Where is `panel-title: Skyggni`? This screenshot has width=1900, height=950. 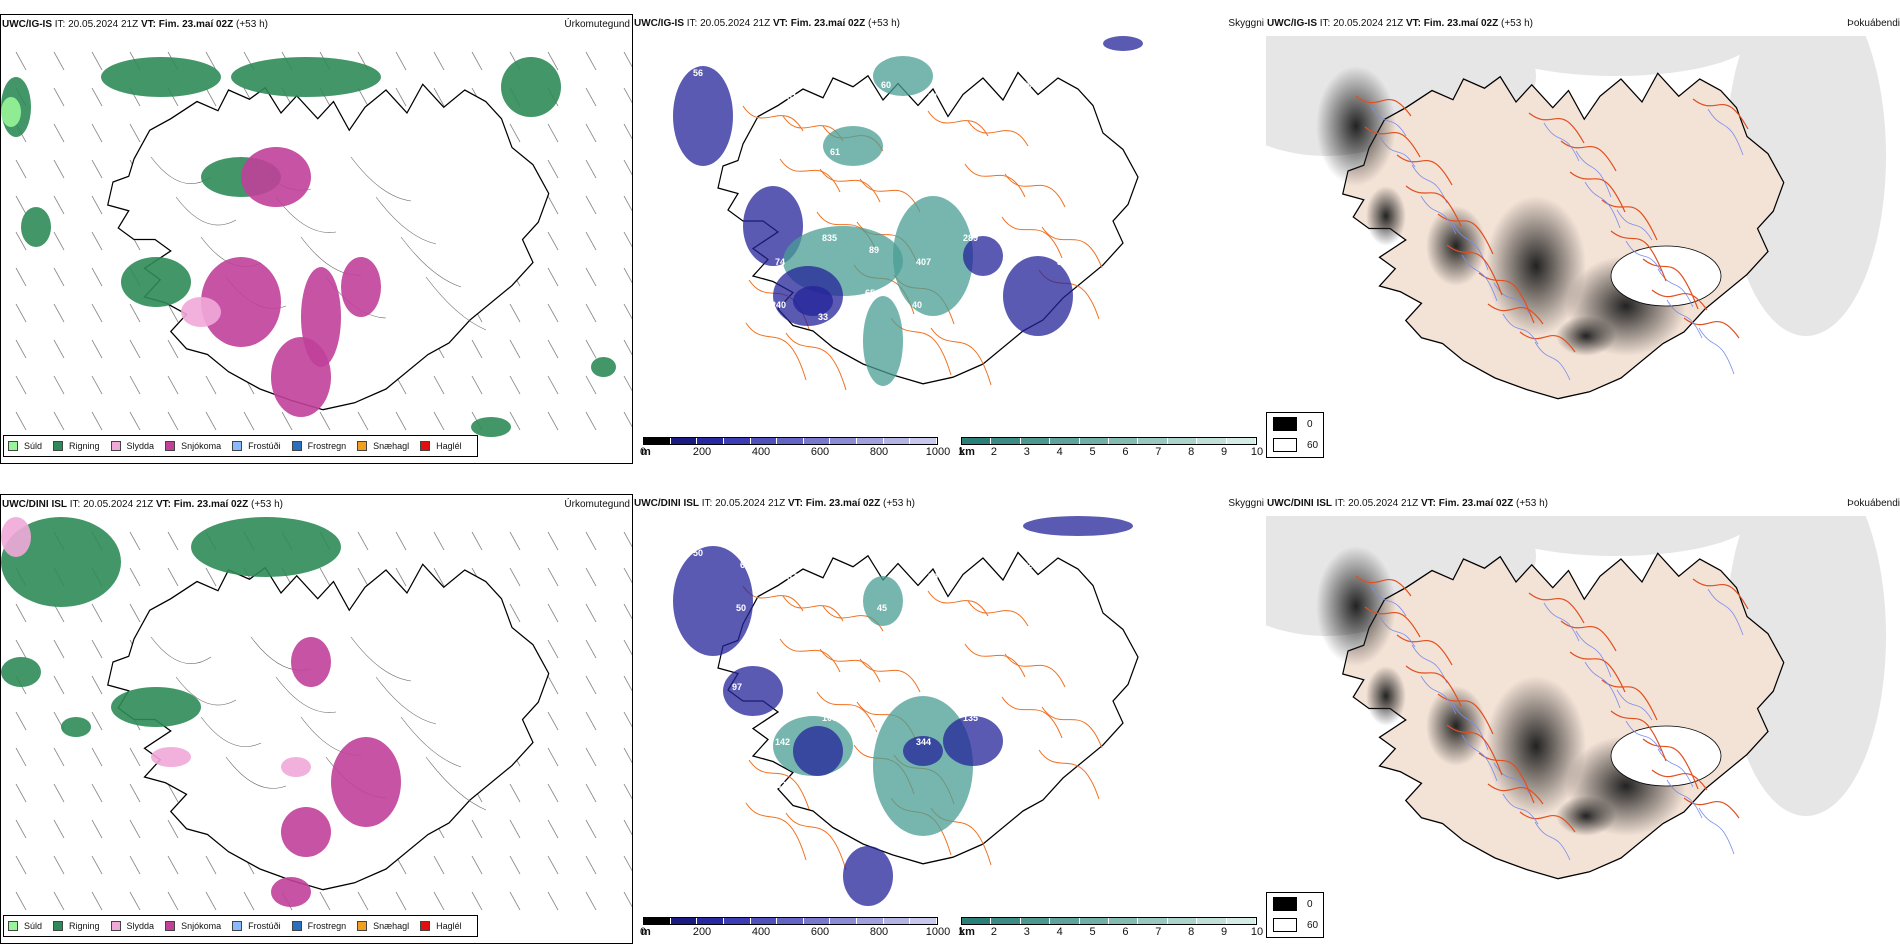
panel-title: Skyggni is located at coordinates (1246, 503).